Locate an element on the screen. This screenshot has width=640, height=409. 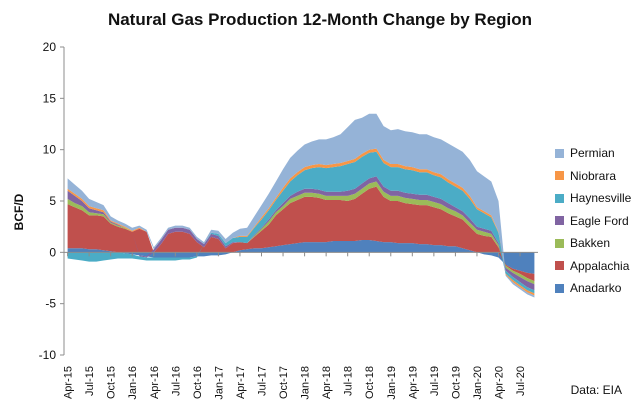
x-tick-label: Oct-19 is located at coordinates (456, 382).